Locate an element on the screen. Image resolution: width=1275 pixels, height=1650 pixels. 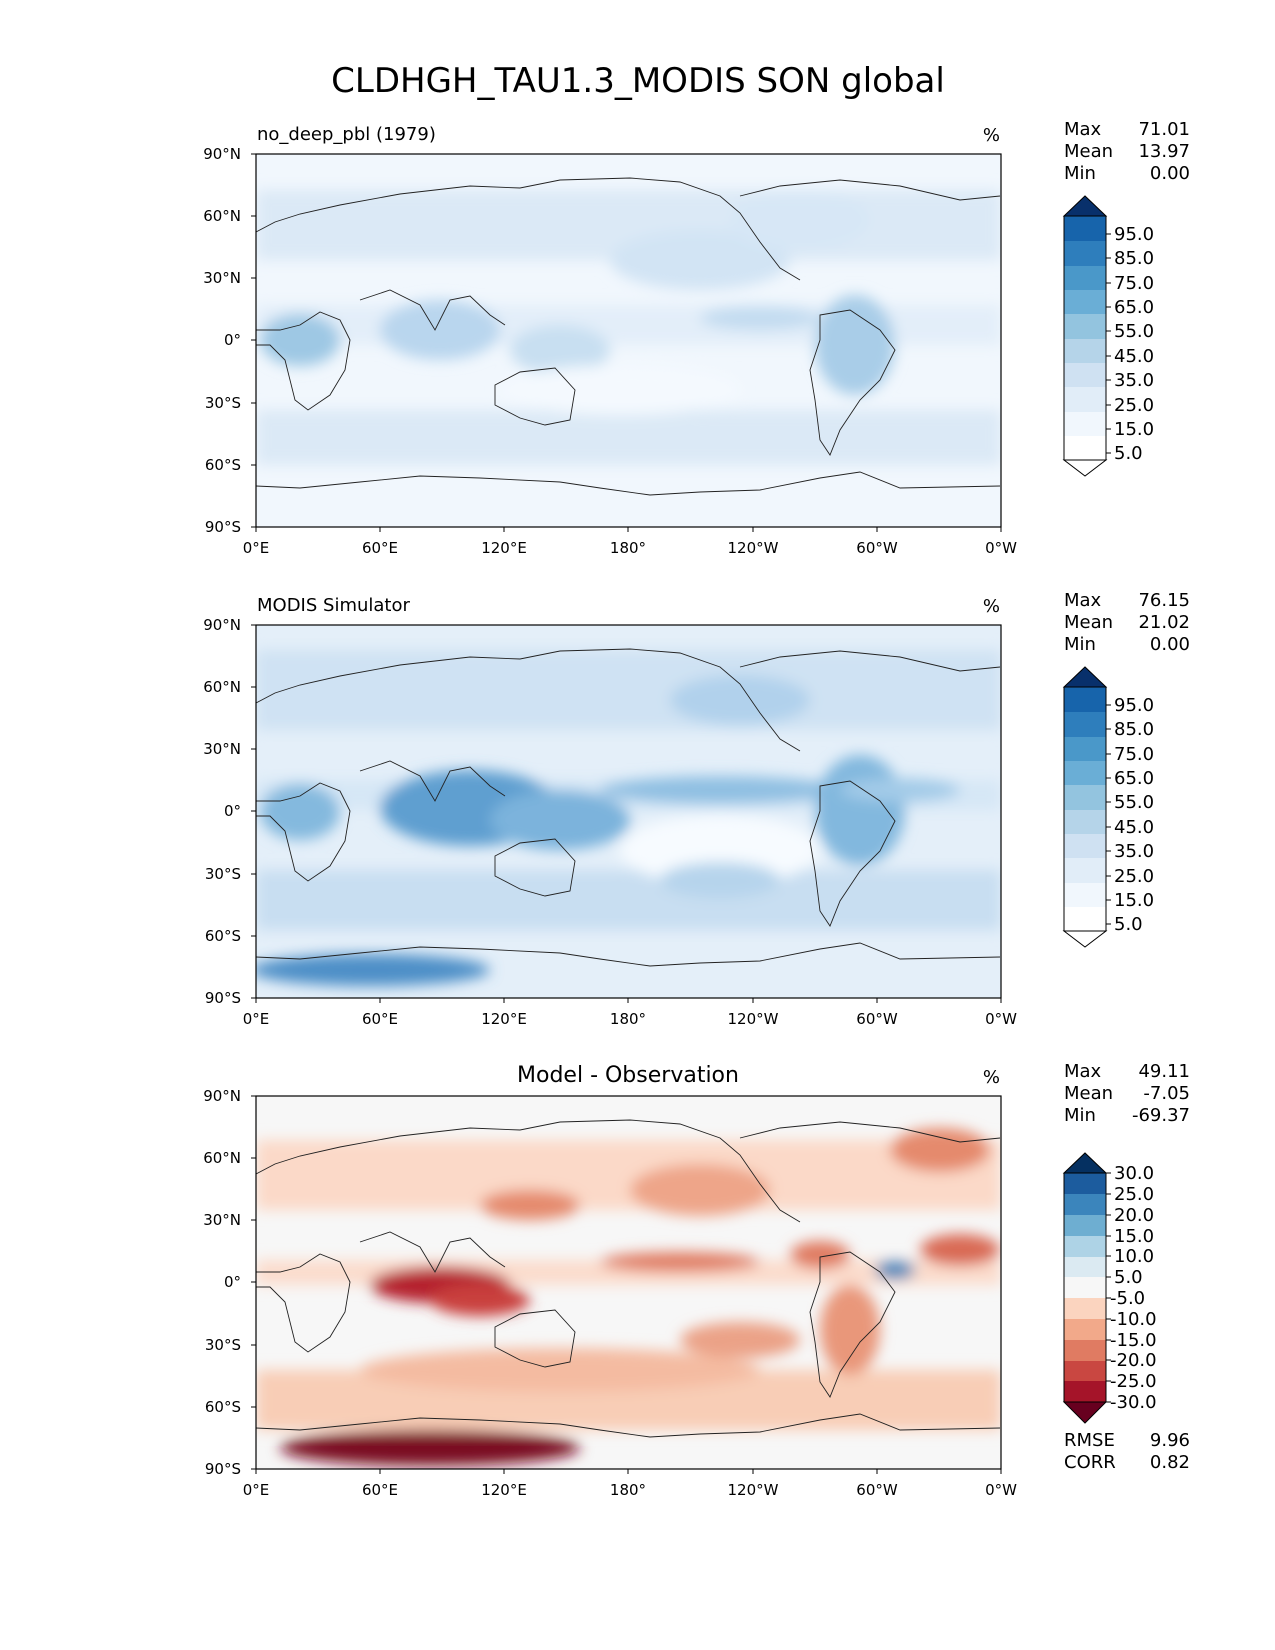
colorbar-tick: -20.0 is located at coordinates (1131, 1360).